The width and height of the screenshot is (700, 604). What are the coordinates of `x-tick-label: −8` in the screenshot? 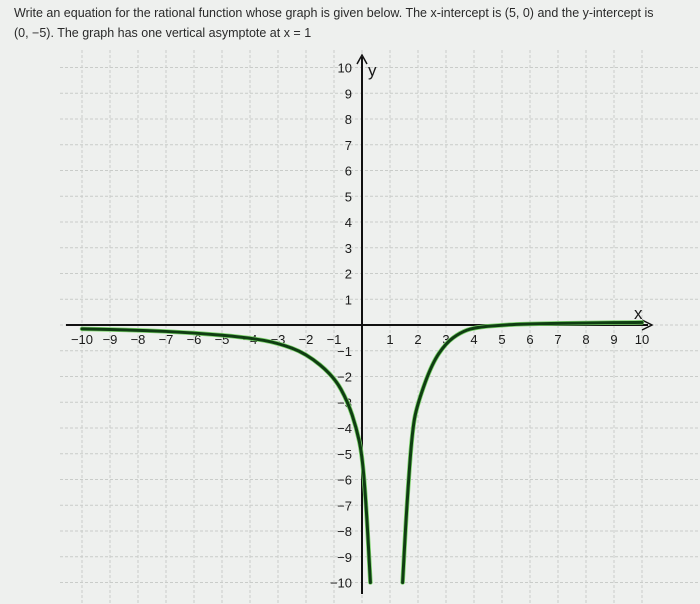 It's located at (138, 339).